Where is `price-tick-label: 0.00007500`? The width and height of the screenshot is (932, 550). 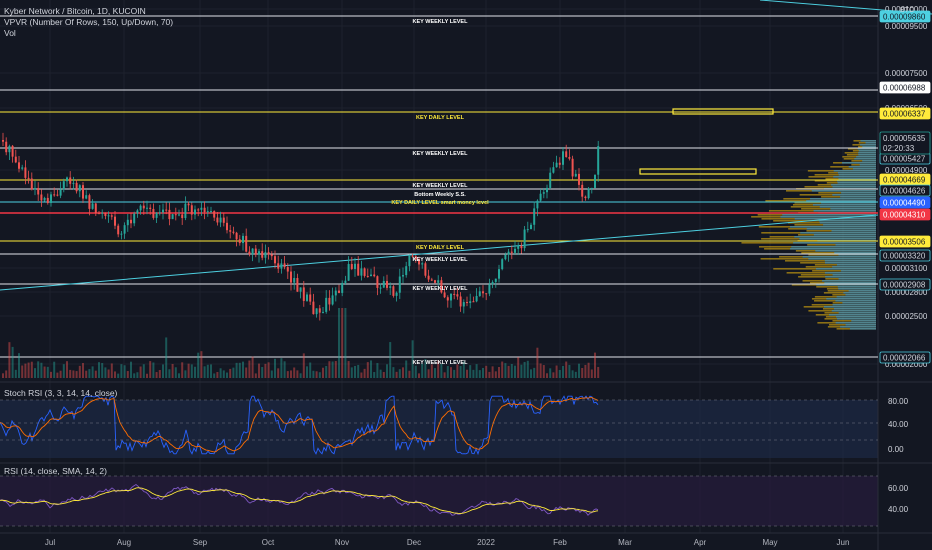 price-tick-label: 0.00007500 is located at coordinates (906, 73).